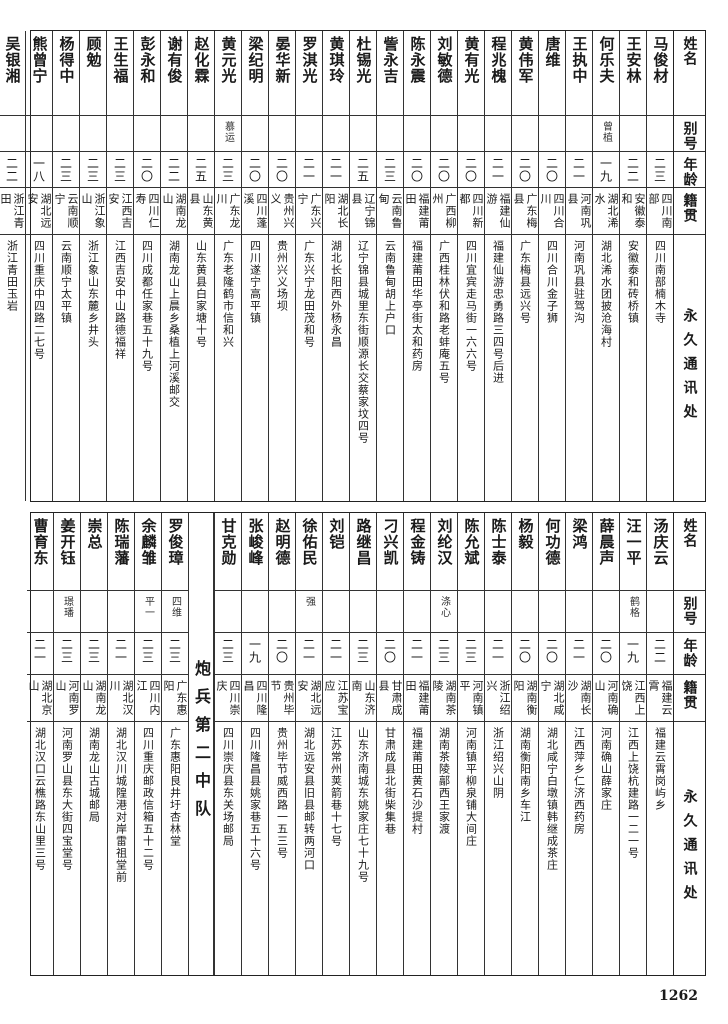 The height and width of the screenshot is (1024, 728). What do you see at coordinates (309, 601) in the screenshot?
I see `person-alias: 强` at bounding box center [309, 601].